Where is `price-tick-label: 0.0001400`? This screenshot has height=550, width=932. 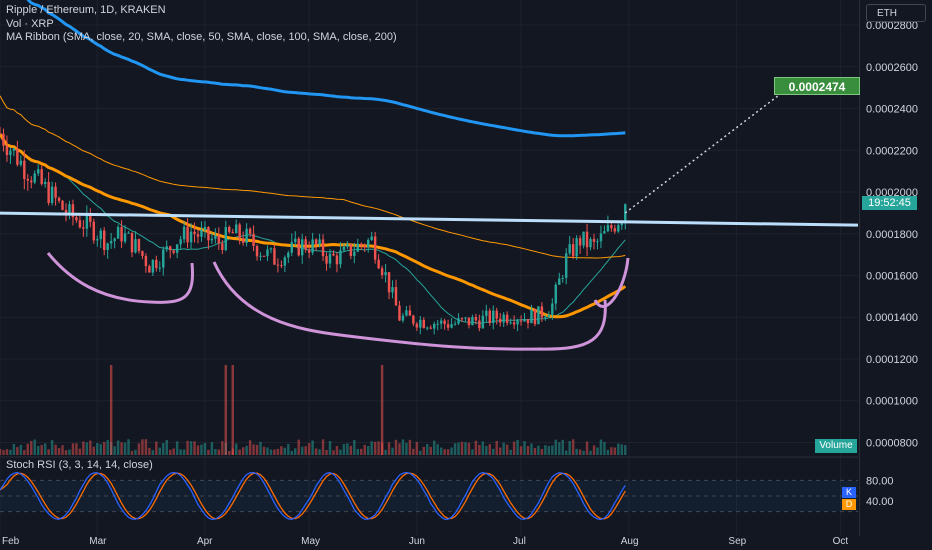
price-tick-label: 0.0001400 is located at coordinates (892, 318).